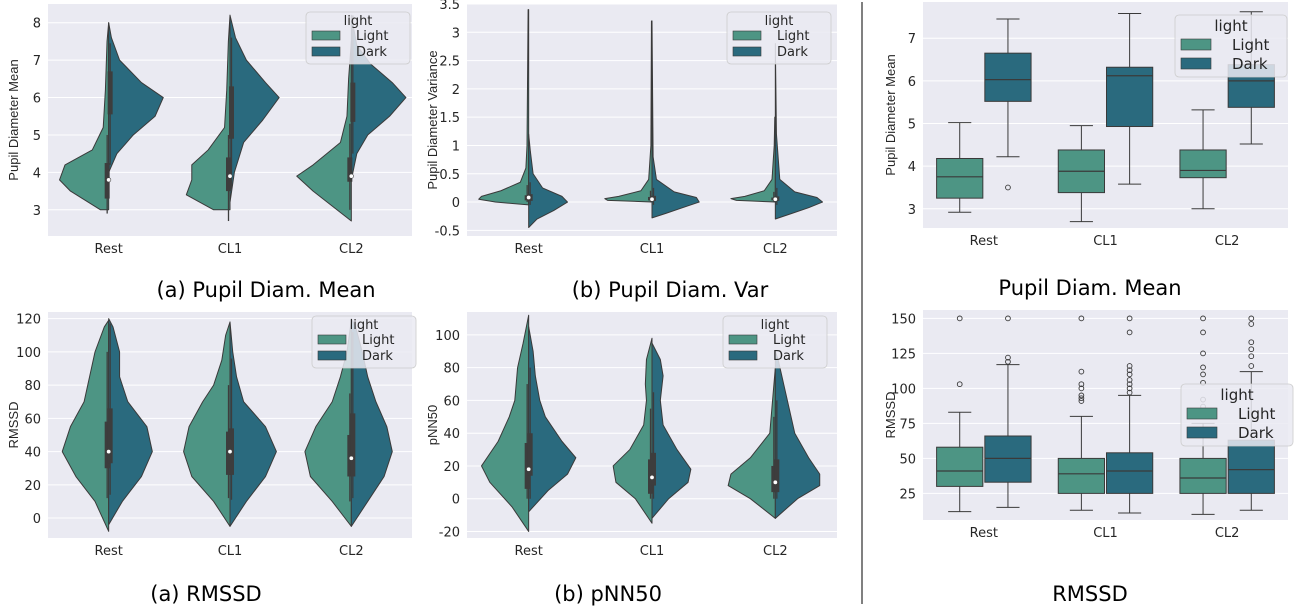 The width and height of the screenshot is (1298, 609). I want to click on y-tick-label: 50, so click(907, 459).